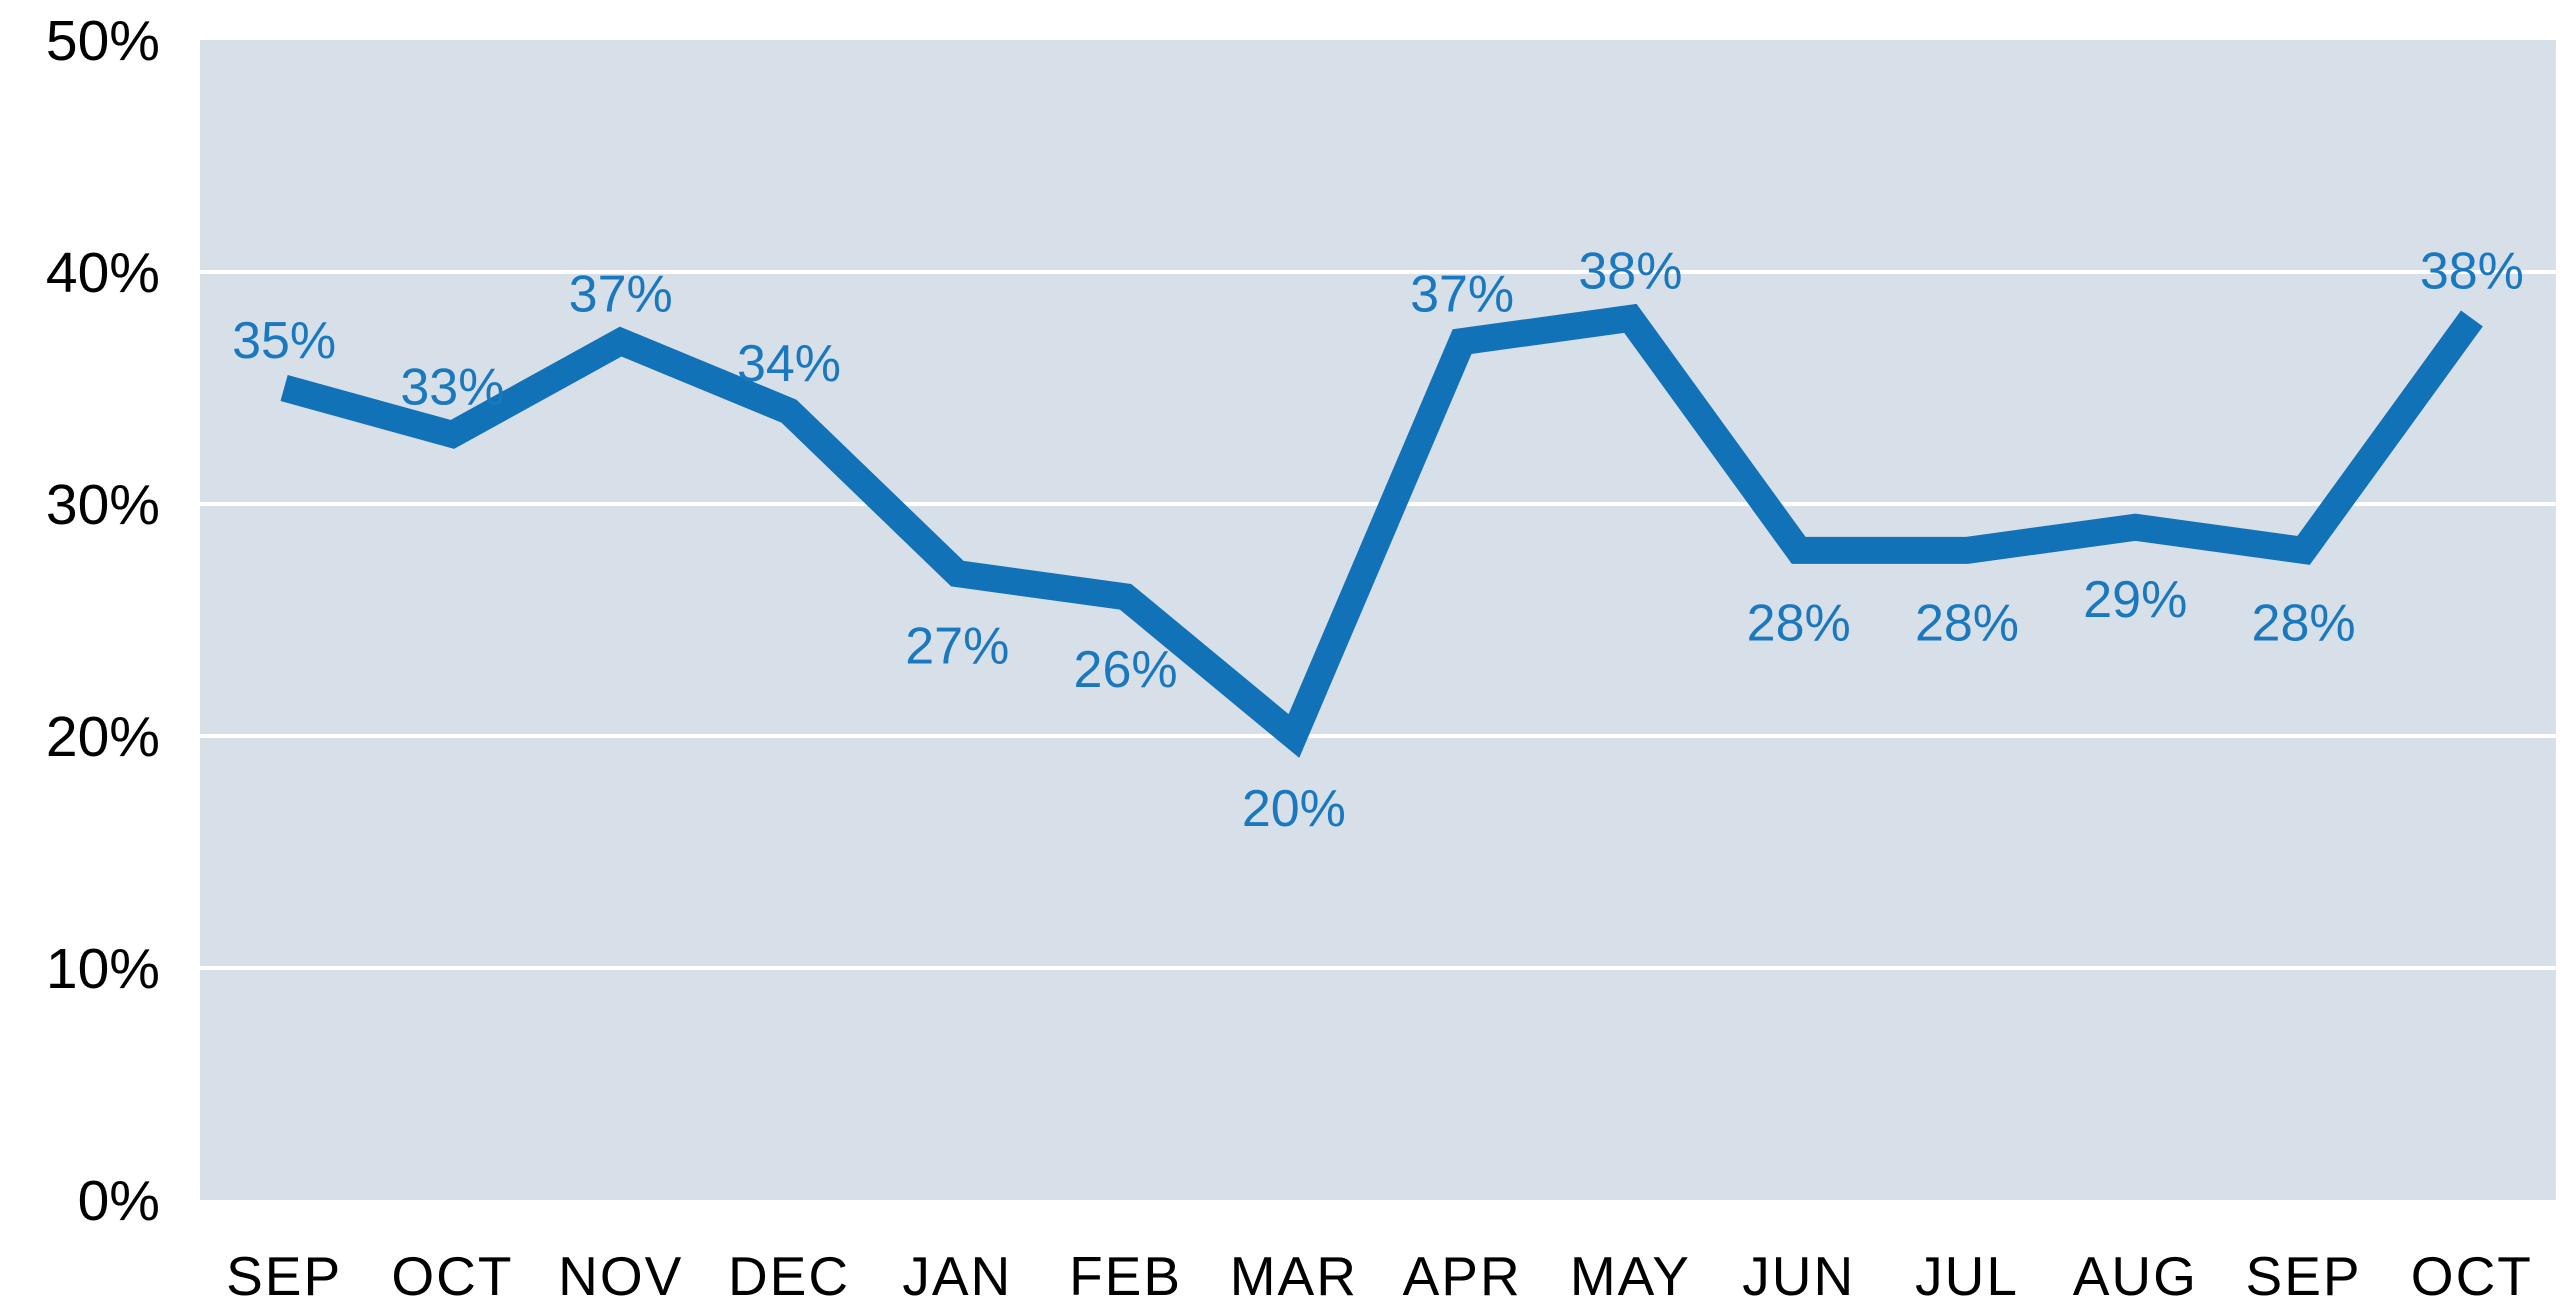 This screenshot has height=1315, width=2560. Describe the element at coordinates (1462, 1276) in the screenshot. I see `x-tick-label: APR` at that location.